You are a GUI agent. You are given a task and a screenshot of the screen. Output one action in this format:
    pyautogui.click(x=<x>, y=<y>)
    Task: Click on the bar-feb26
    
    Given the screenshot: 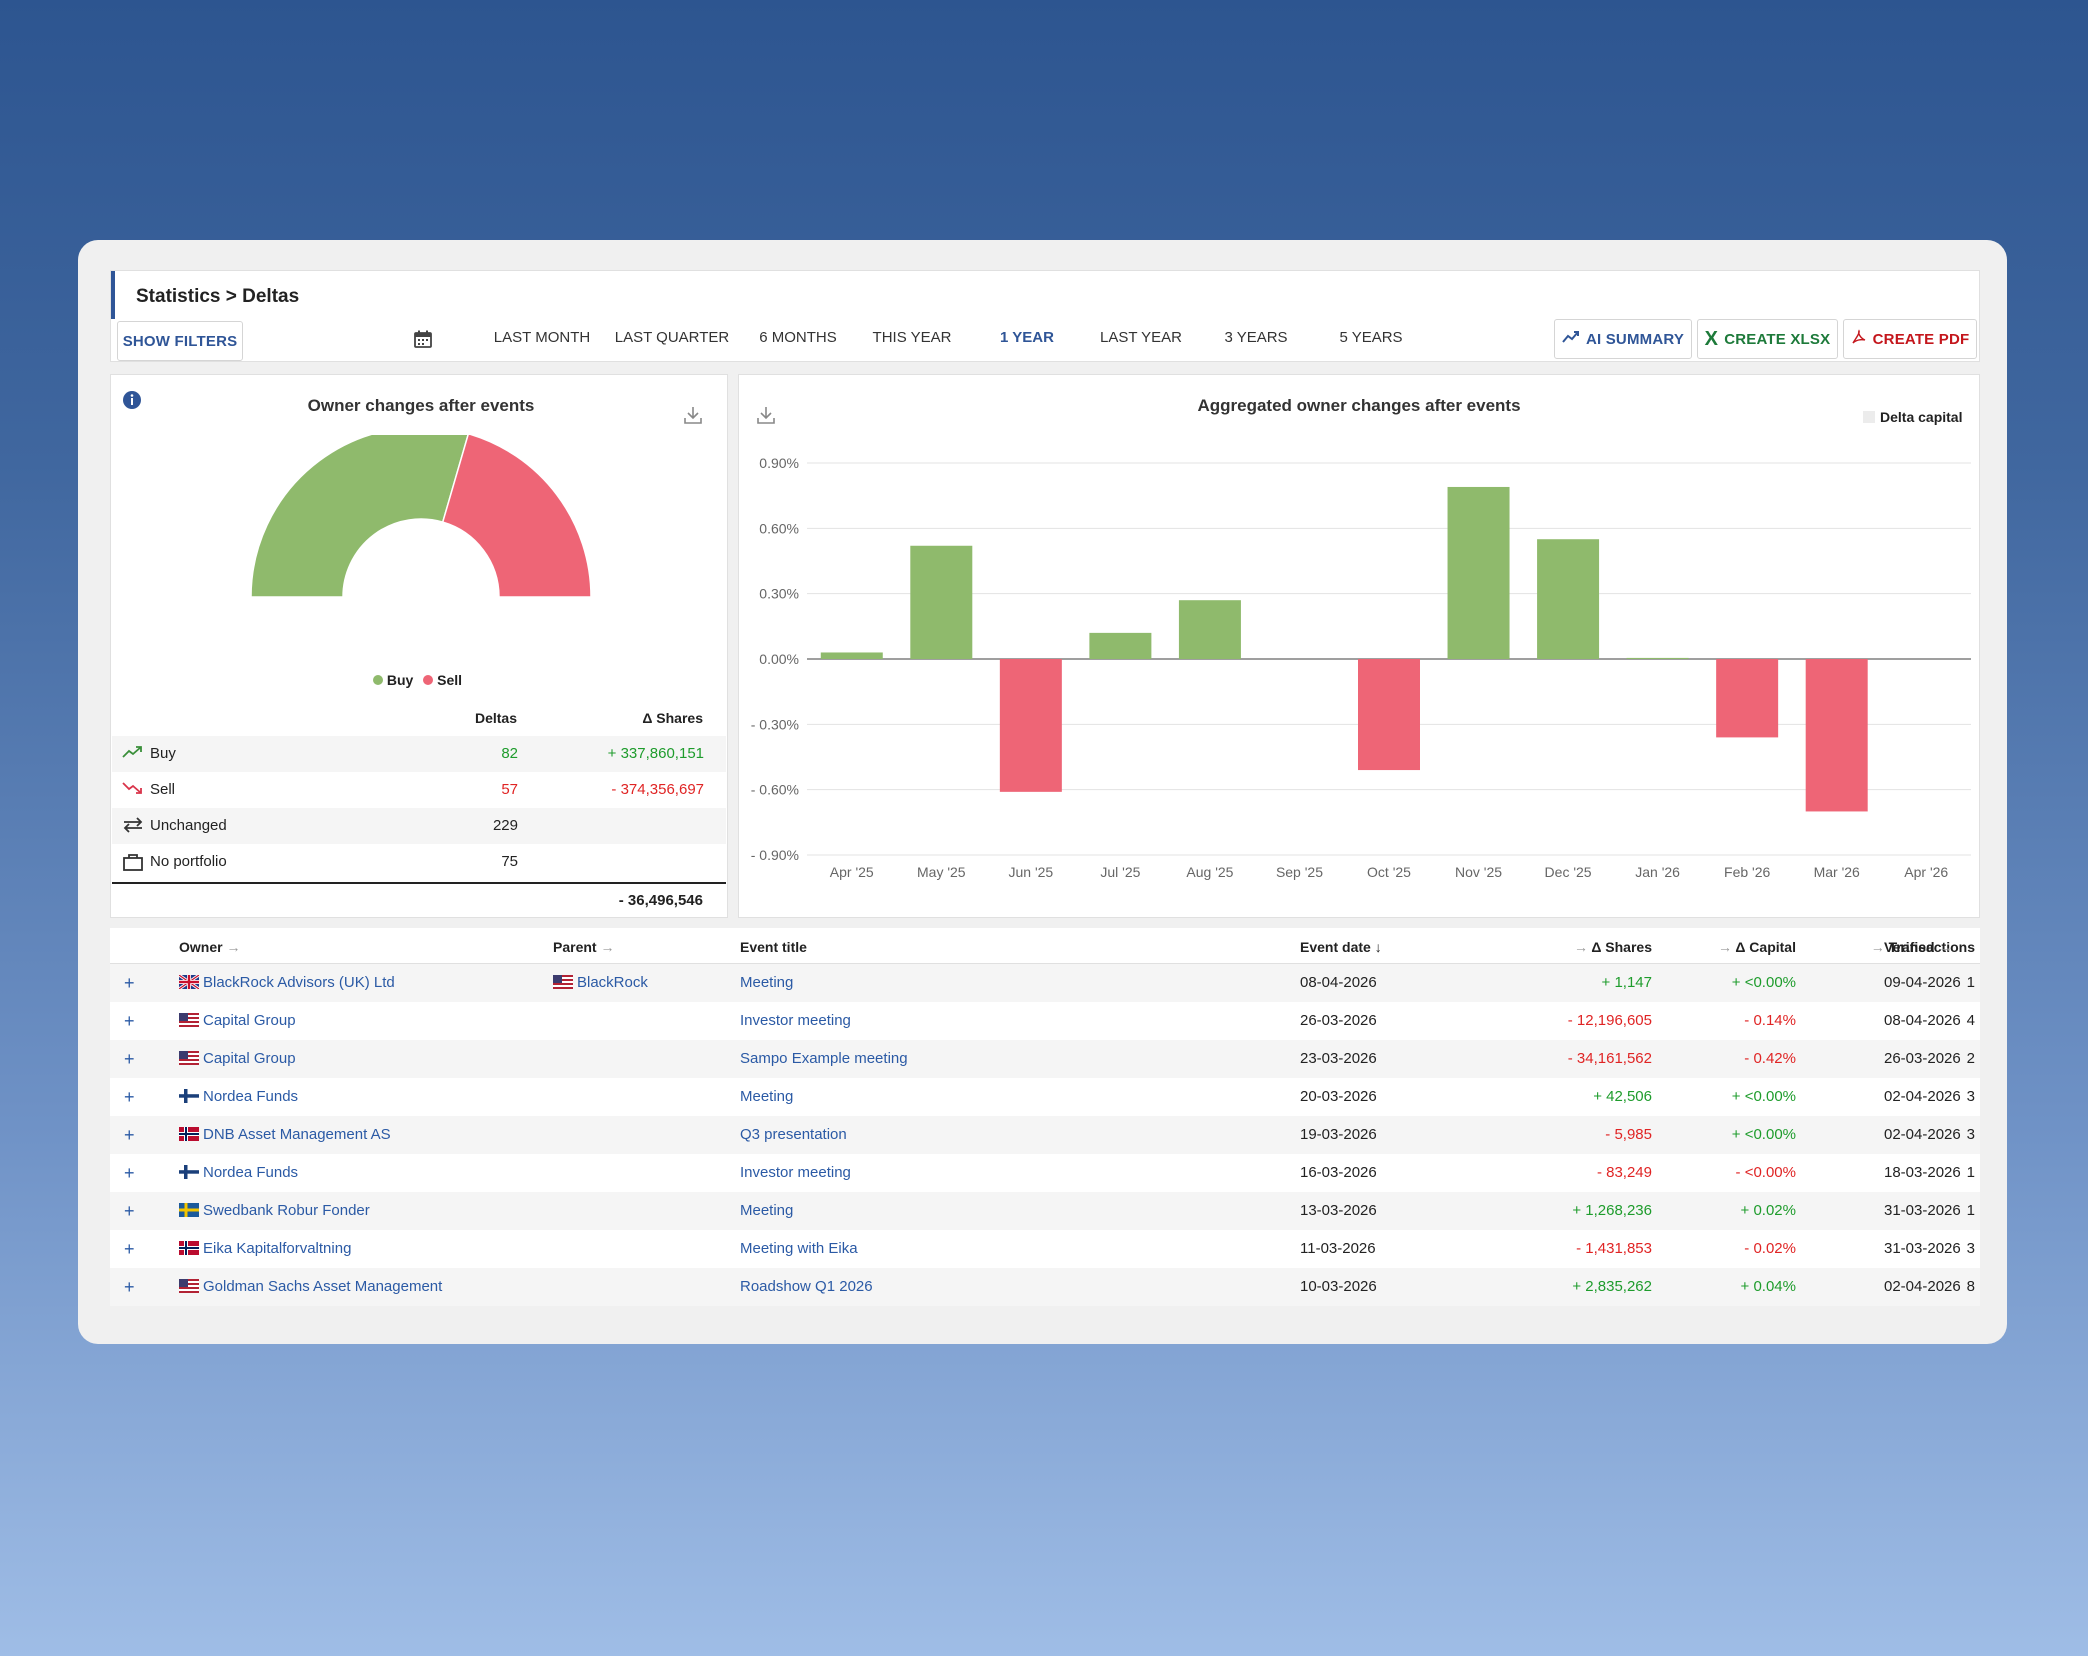 What is the action you would take?
    pyautogui.click(x=1747, y=698)
    